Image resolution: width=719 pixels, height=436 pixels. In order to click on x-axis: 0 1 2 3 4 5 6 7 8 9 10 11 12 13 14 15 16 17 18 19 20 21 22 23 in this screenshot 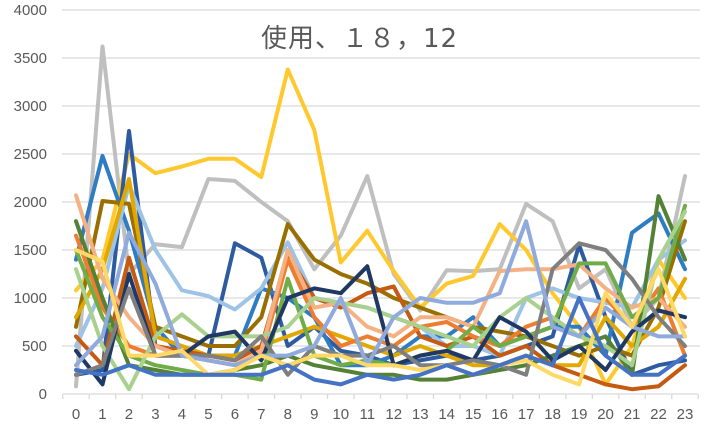, I will do `click(380, 408)`.